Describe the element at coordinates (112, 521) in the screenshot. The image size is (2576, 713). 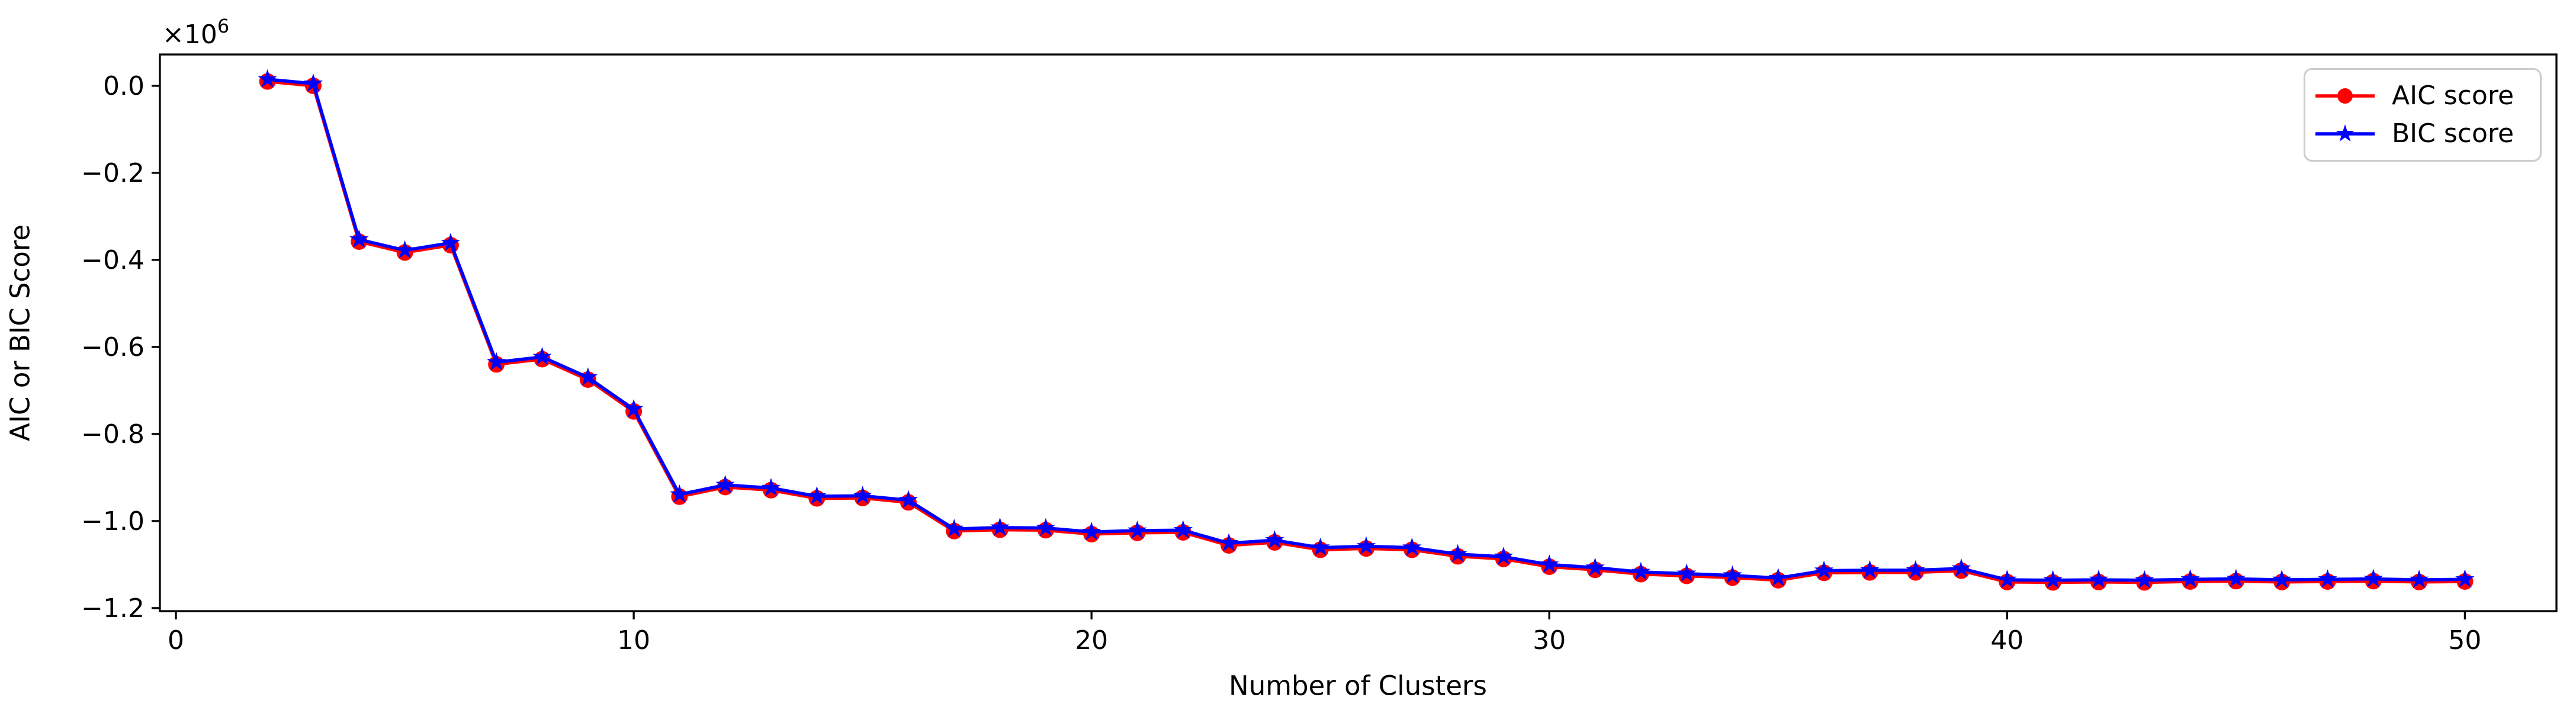
I see `y-tick-label: −1.0` at that location.